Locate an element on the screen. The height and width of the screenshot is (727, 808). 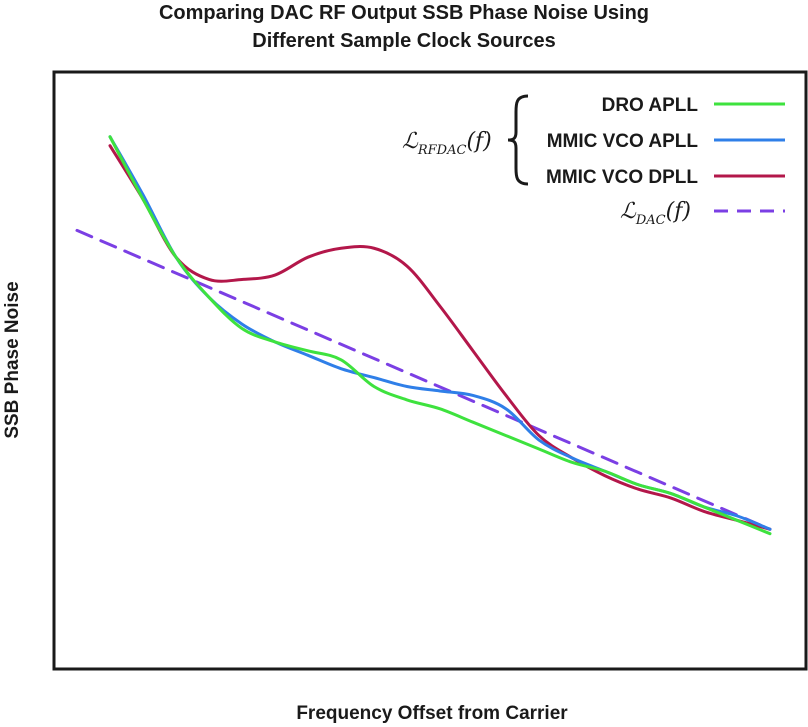
legend-label-dac: ℒDAC(f) is located at coordinates (655, 213).